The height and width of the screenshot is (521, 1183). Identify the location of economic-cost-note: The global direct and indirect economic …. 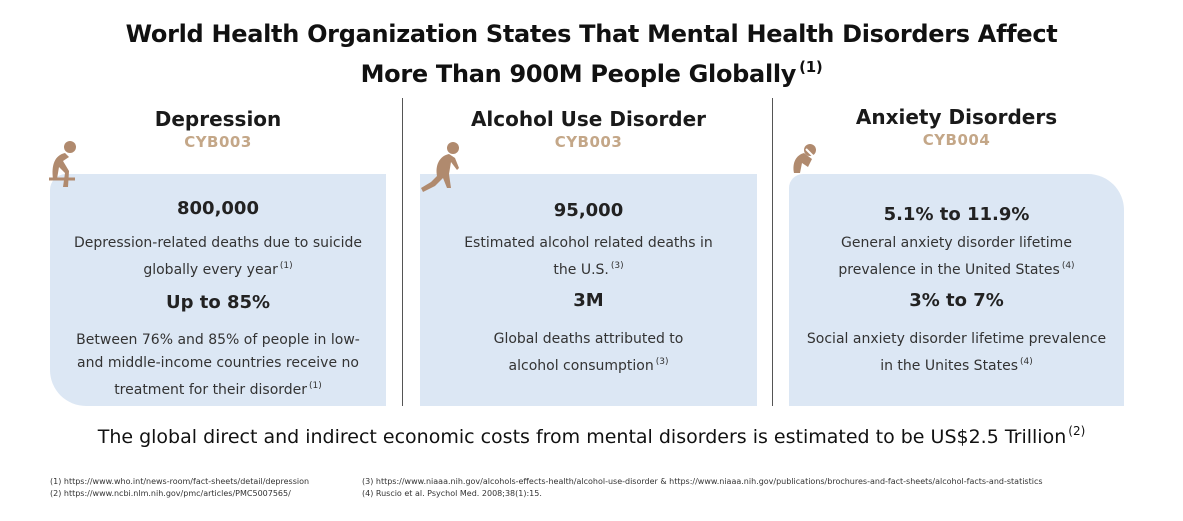
(591, 436).